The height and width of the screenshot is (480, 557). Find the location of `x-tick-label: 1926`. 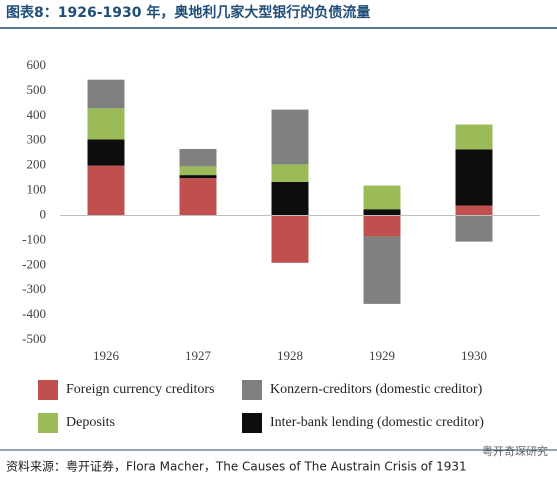

x-tick-label: 1926 is located at coordinates (106, 355).